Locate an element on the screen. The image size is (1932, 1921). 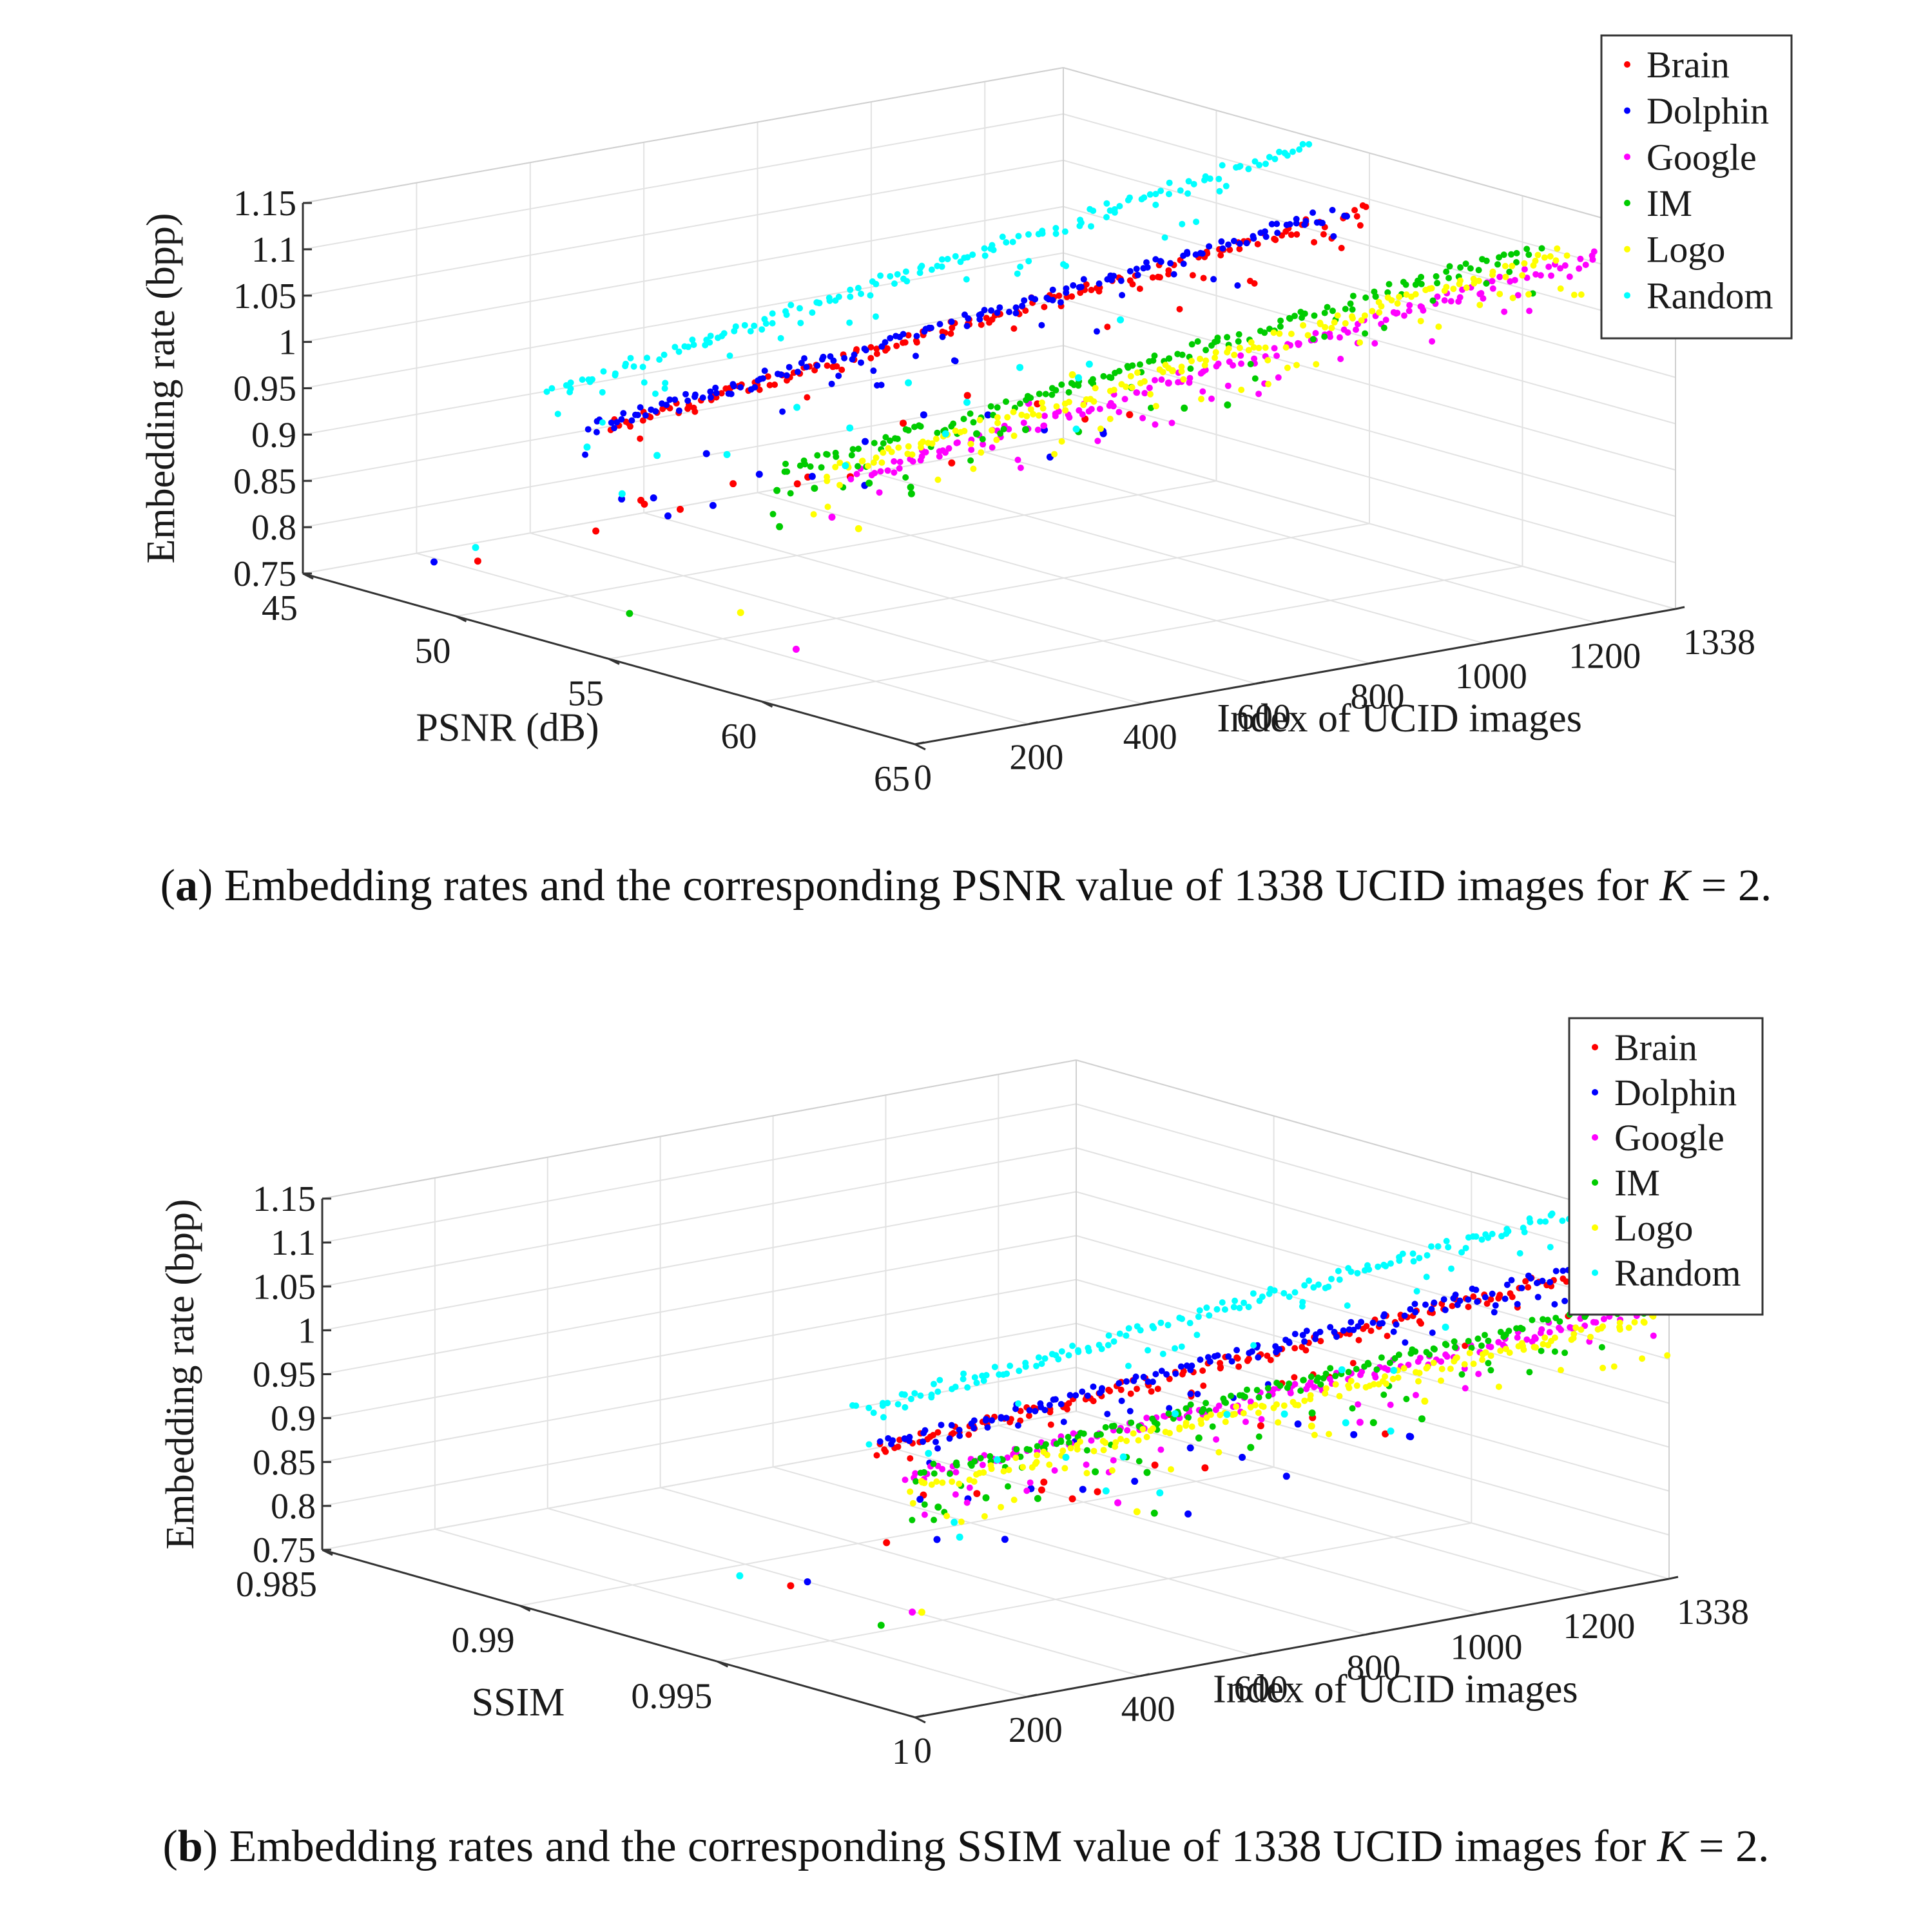
x-tick-label: 0 is located at coordinates (923, 778).